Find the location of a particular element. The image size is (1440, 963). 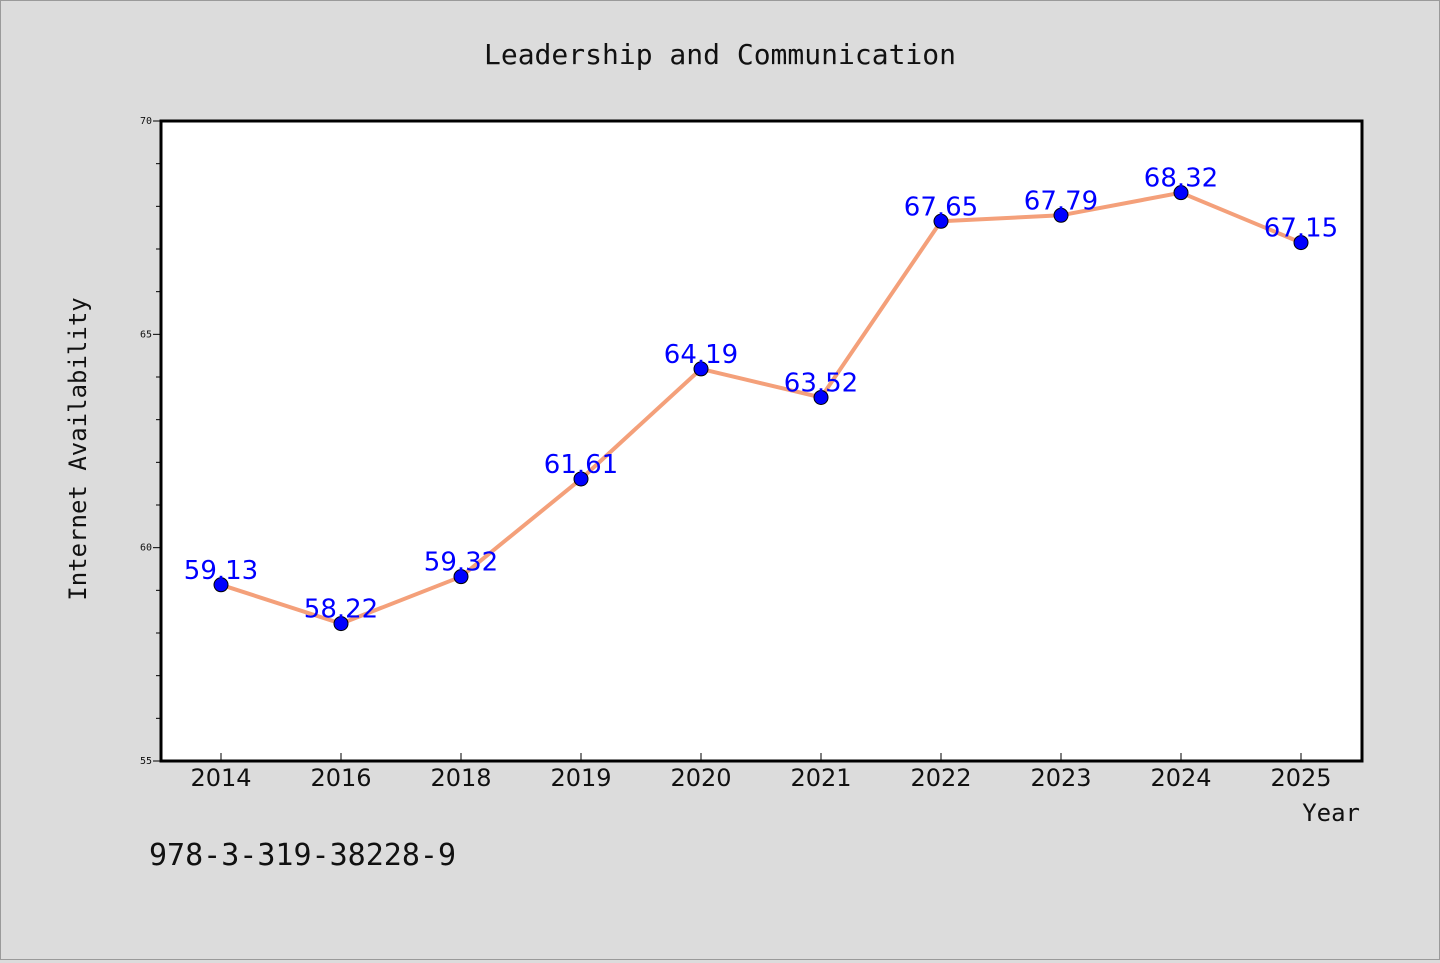

data-label: 58.22 is located at coordinates (341, 610).